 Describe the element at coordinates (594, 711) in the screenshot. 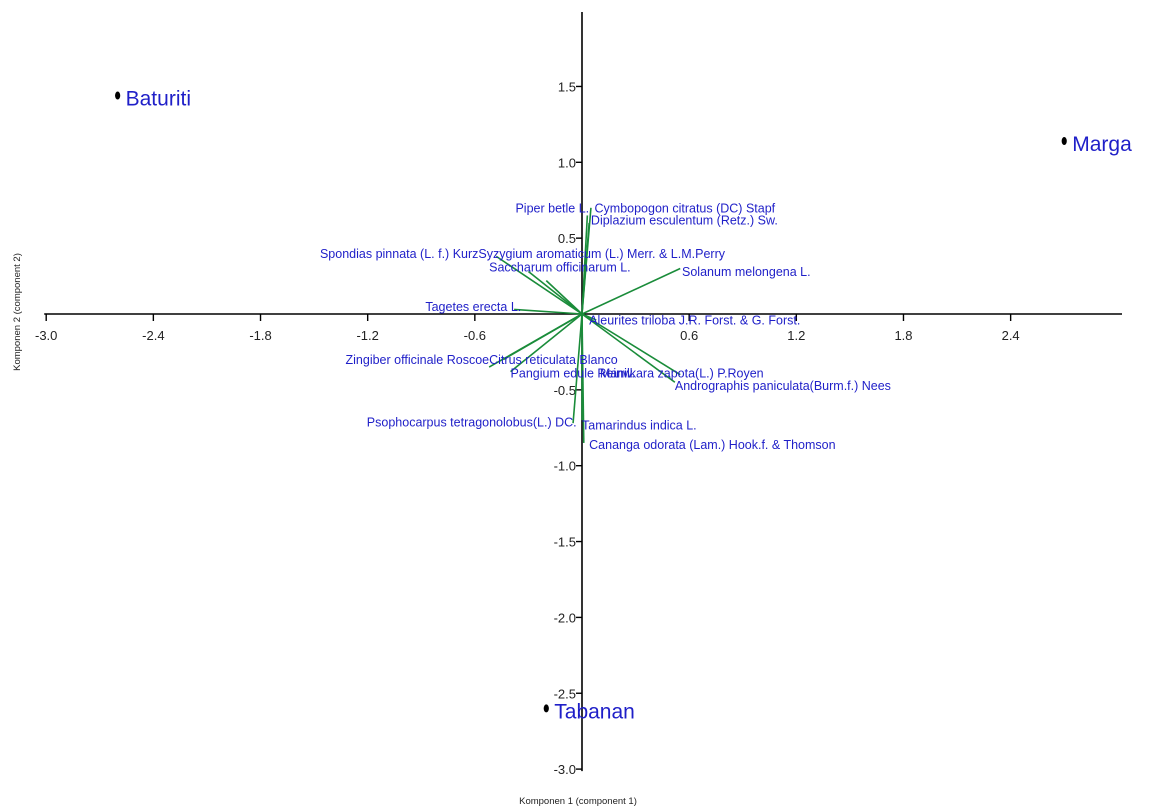

I see `site-label: Tabanan` at that location.